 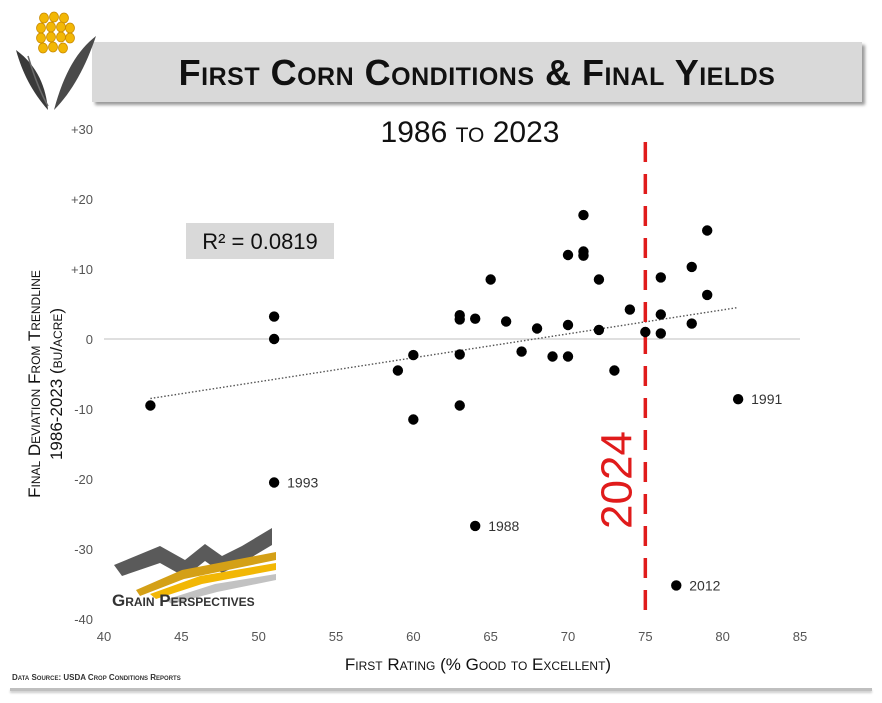 I want to click on y-axis-label-line2: 1986-2023 (bu/acre), so click(x=56, y=384).